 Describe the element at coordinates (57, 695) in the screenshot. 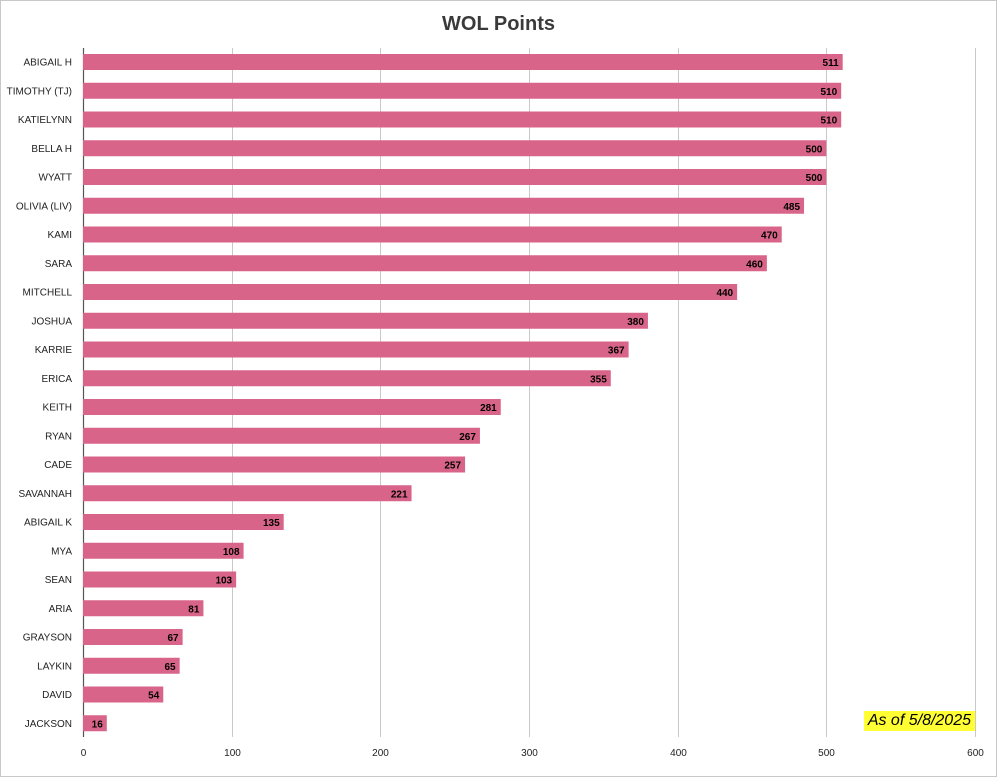

I see `category-label: DAVID` at that location.